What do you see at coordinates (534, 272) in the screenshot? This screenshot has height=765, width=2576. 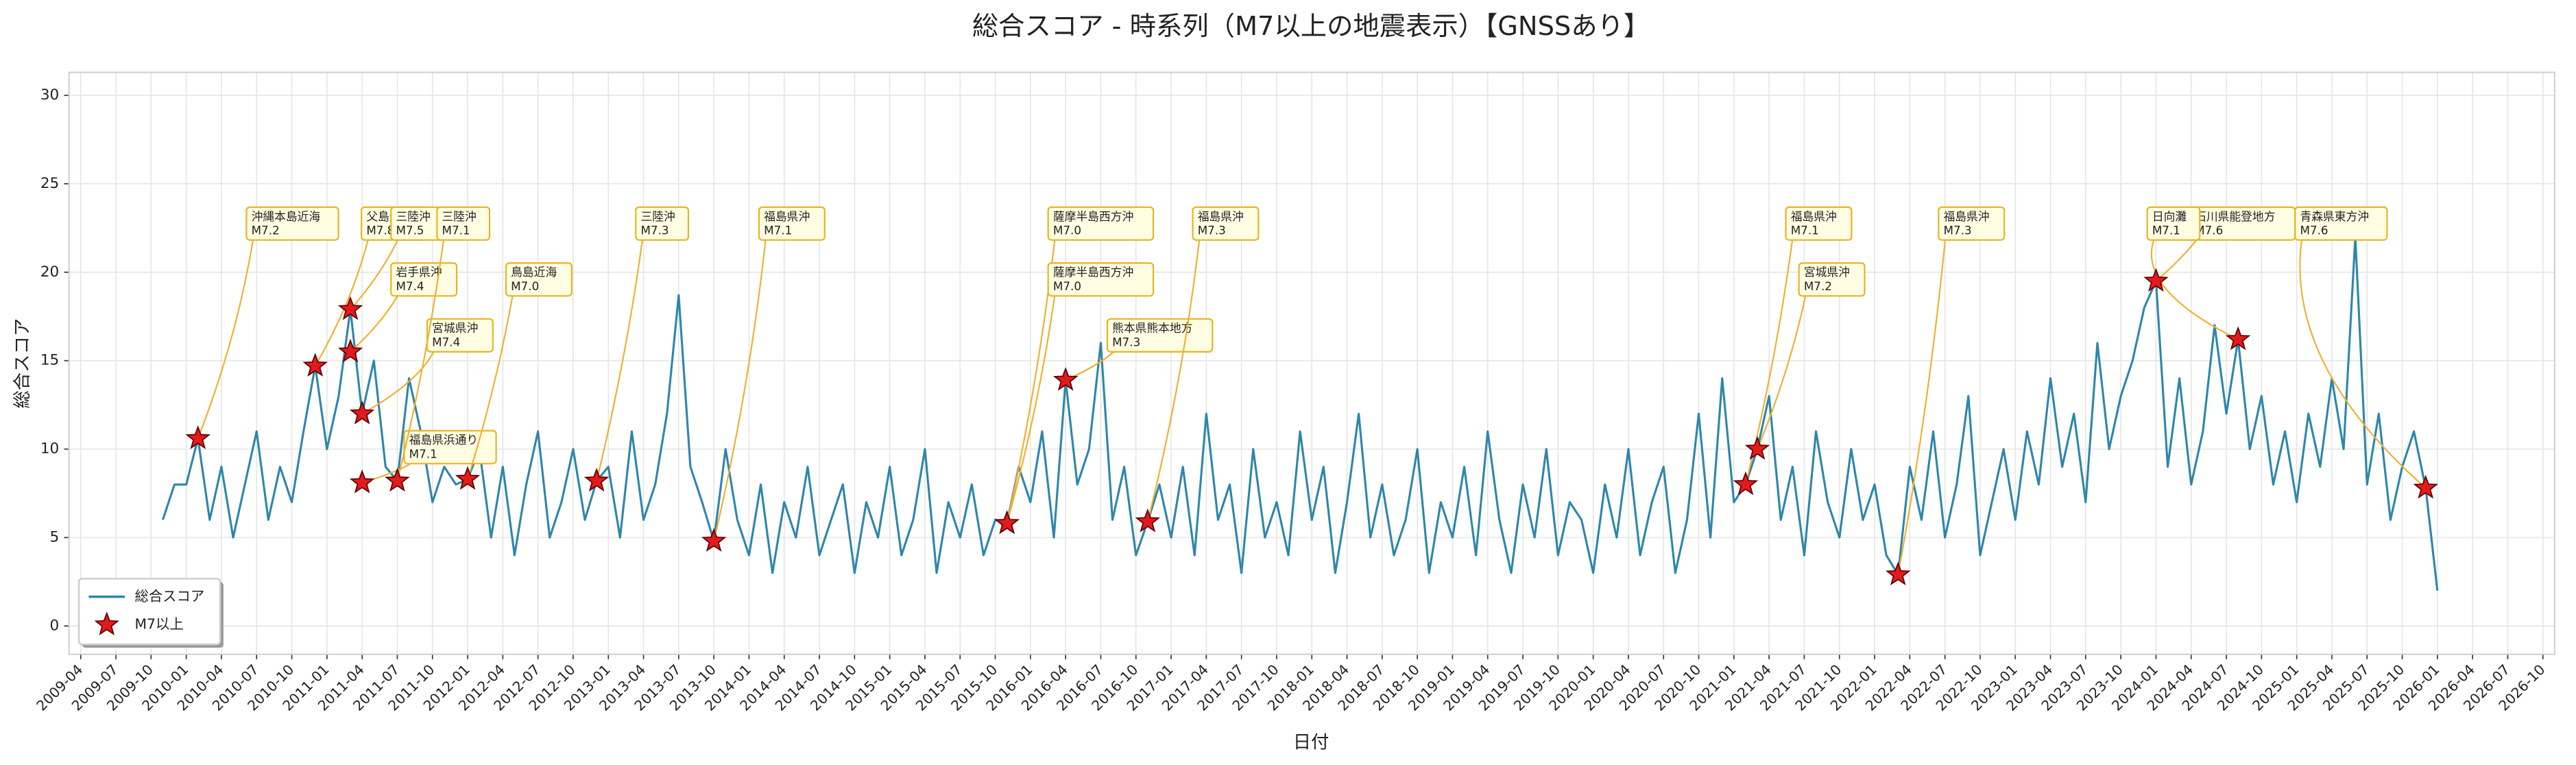 I see `annotation-place: 鳥島近海` at bounding box center [534, 272].